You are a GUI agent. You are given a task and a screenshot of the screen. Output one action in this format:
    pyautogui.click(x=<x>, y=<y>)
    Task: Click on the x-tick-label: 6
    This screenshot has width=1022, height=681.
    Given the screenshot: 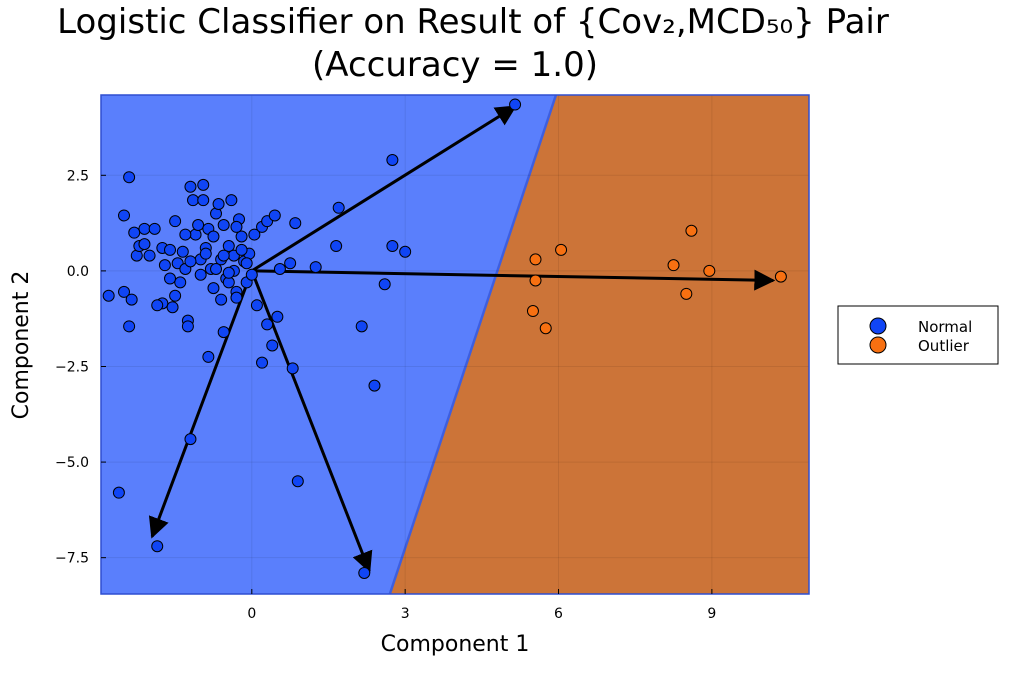 What is the action you would take?
    pyautogui.click(x=558, y=614)
    